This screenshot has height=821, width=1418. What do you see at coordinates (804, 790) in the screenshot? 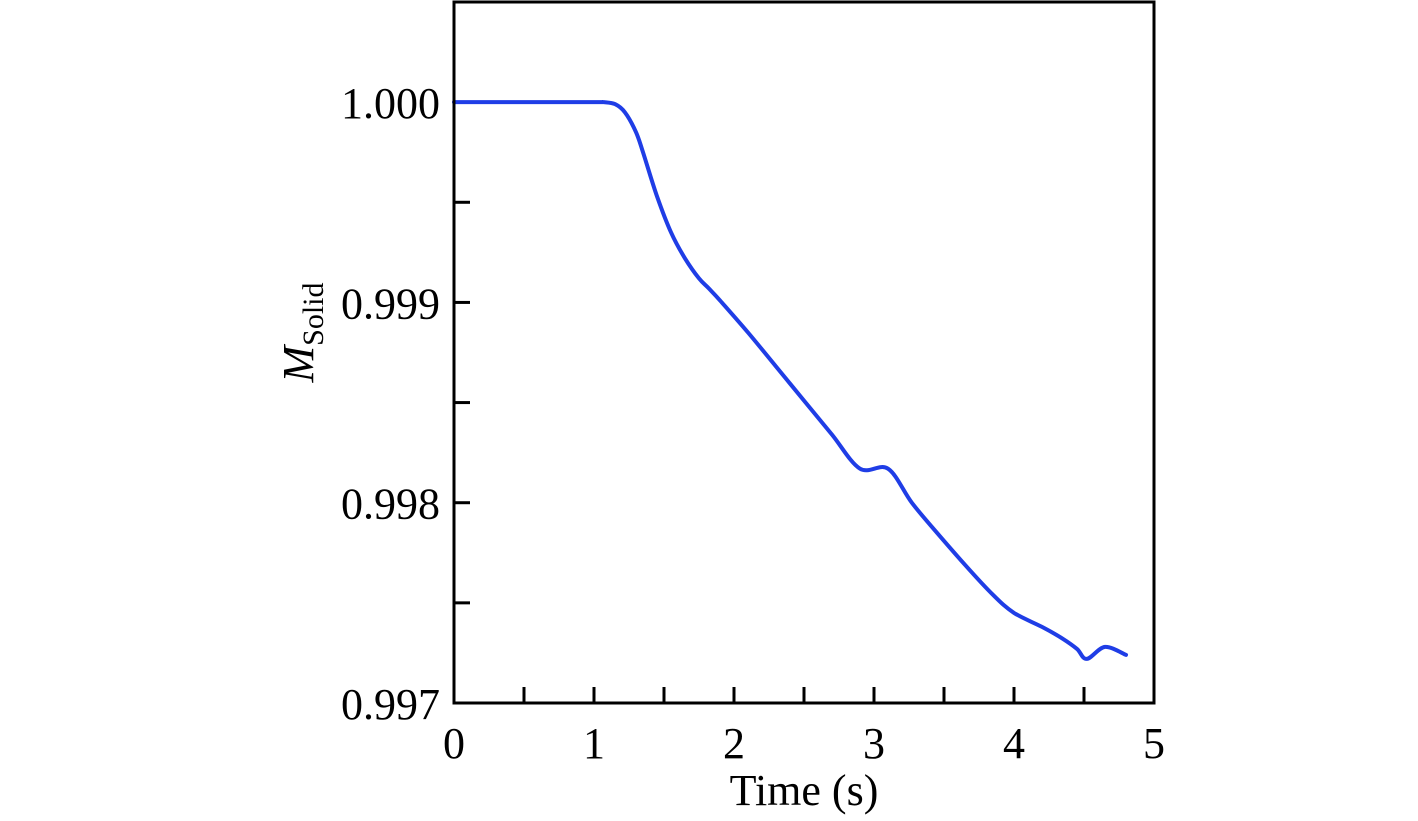
I see `x-axis-title: Time (s)` at bounding box center [804, 790].